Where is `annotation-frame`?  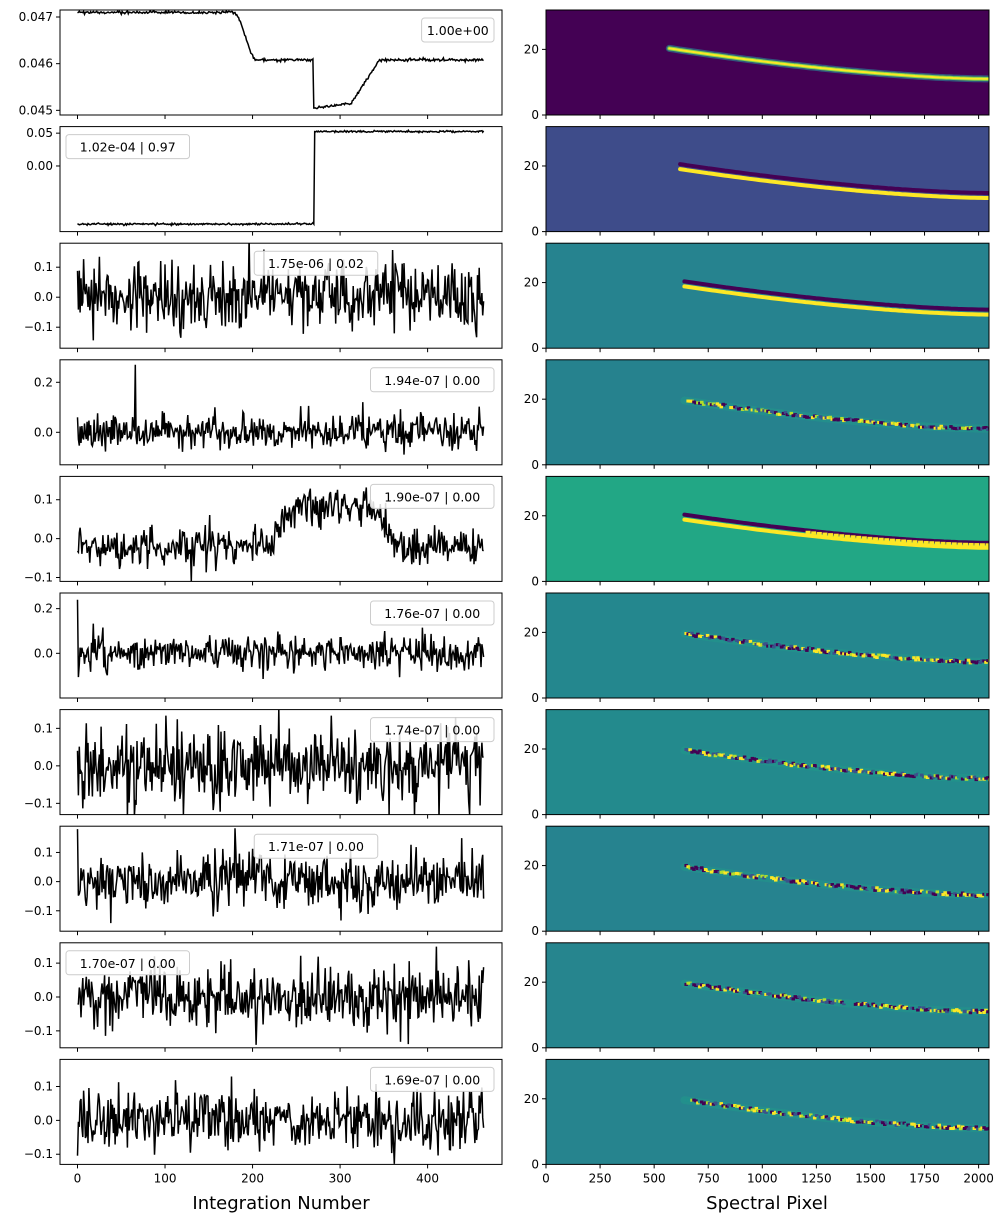
annotation-frame is located at coordinates (458, 30).